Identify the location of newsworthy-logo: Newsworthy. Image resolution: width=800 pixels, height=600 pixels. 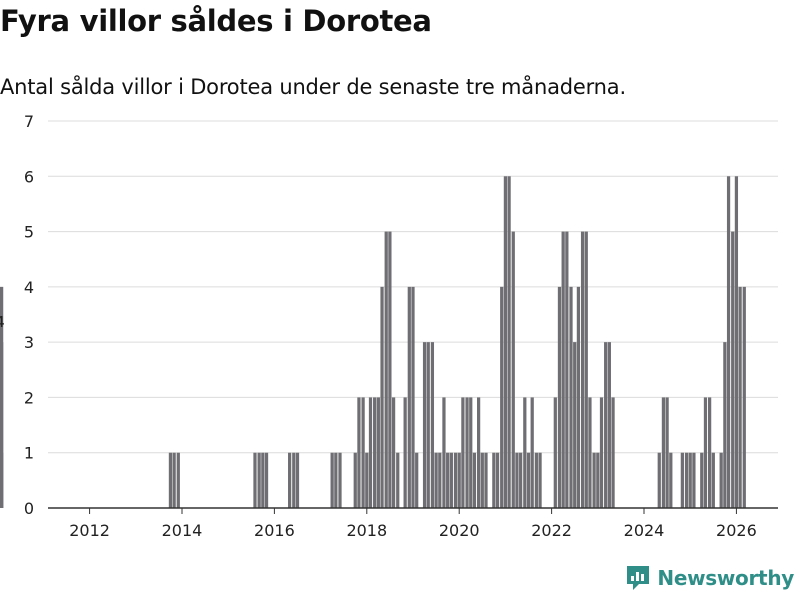
(709, 578).